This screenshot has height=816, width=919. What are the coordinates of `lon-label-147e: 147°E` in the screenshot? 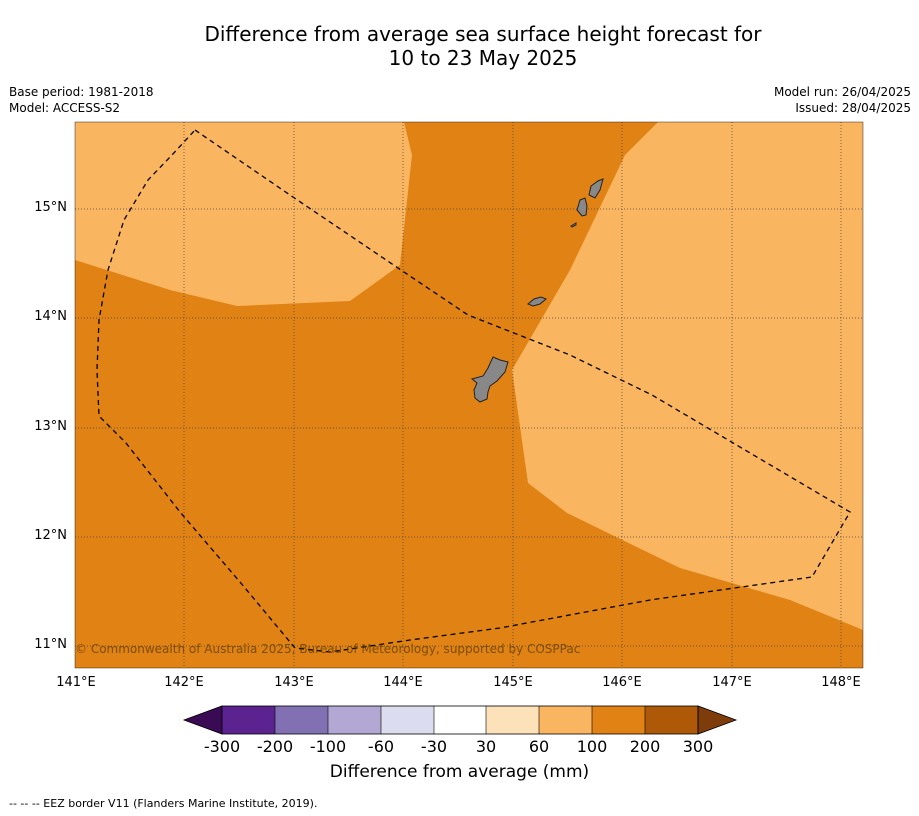 It's located at (732, 682).